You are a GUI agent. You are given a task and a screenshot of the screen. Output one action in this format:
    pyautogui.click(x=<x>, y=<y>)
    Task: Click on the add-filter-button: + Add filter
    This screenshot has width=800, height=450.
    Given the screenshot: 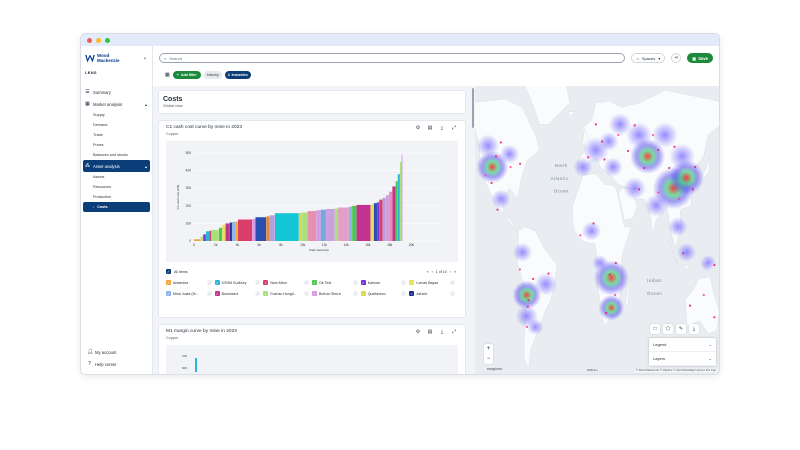 What is the action you would take?
    pyautogui.click(x=186, y=75)
    